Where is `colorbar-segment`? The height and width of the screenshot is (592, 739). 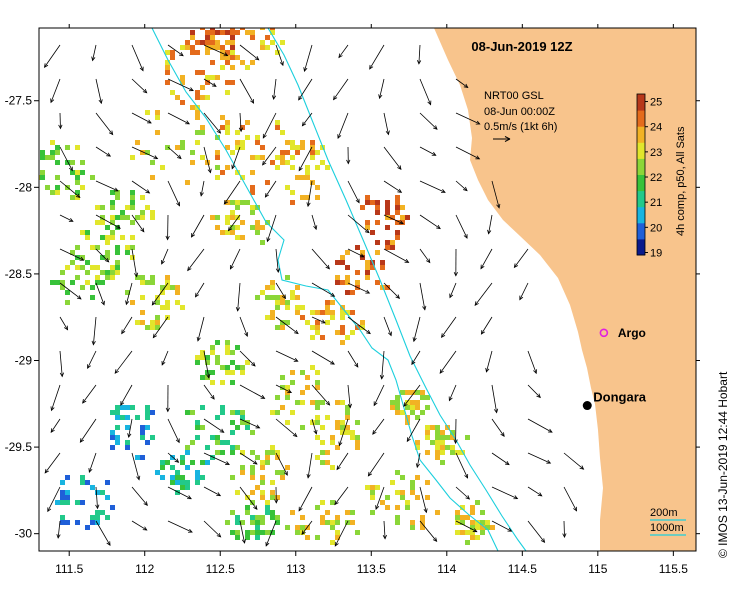 colorbar-segment is located at coordinates (641, 150).